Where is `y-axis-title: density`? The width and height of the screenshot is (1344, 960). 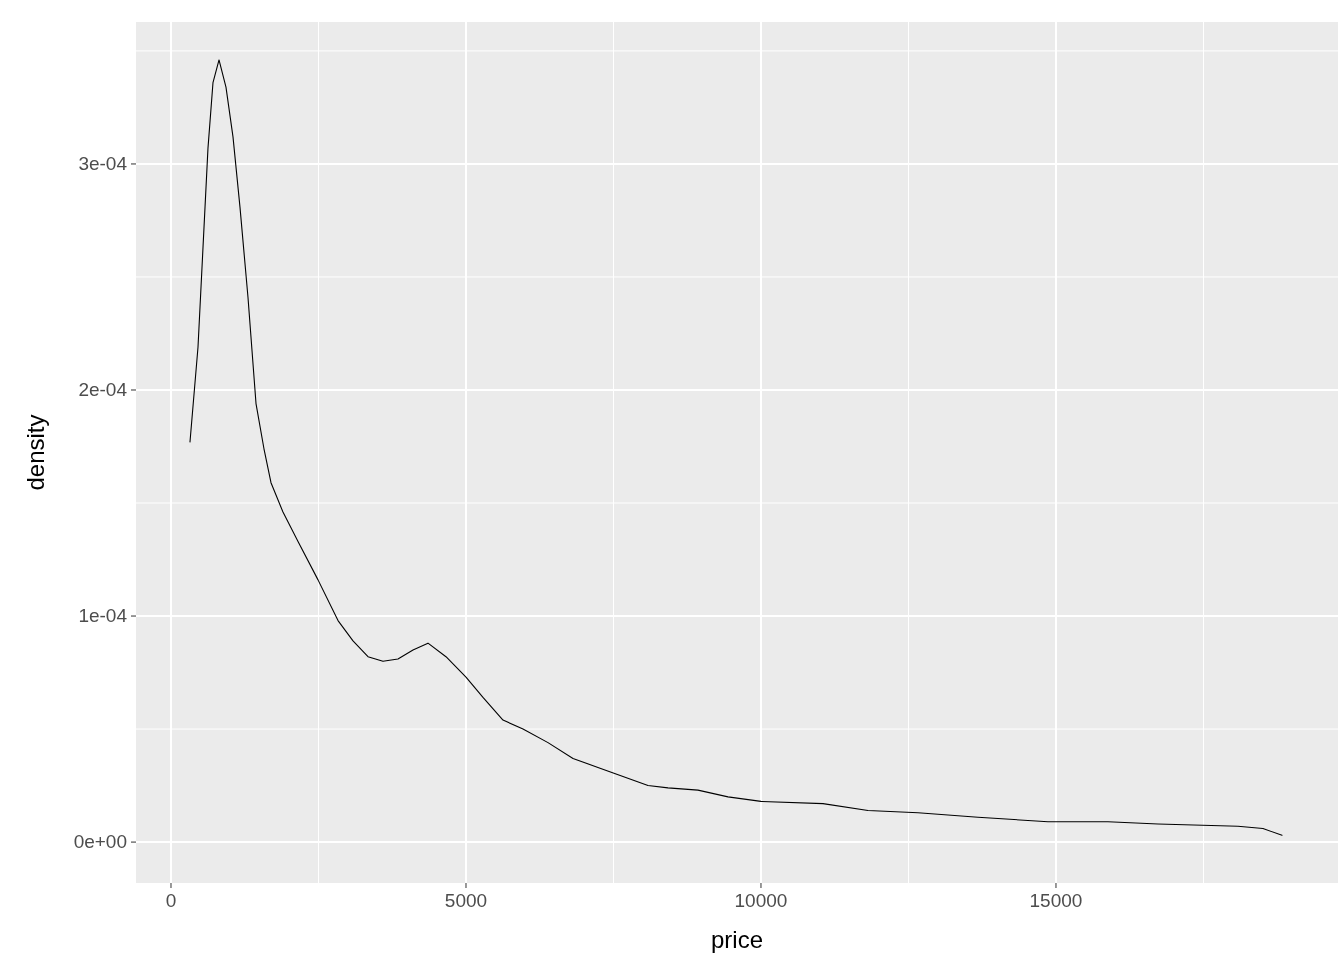
y-axis-title: density is located at coordinates (35, 452).